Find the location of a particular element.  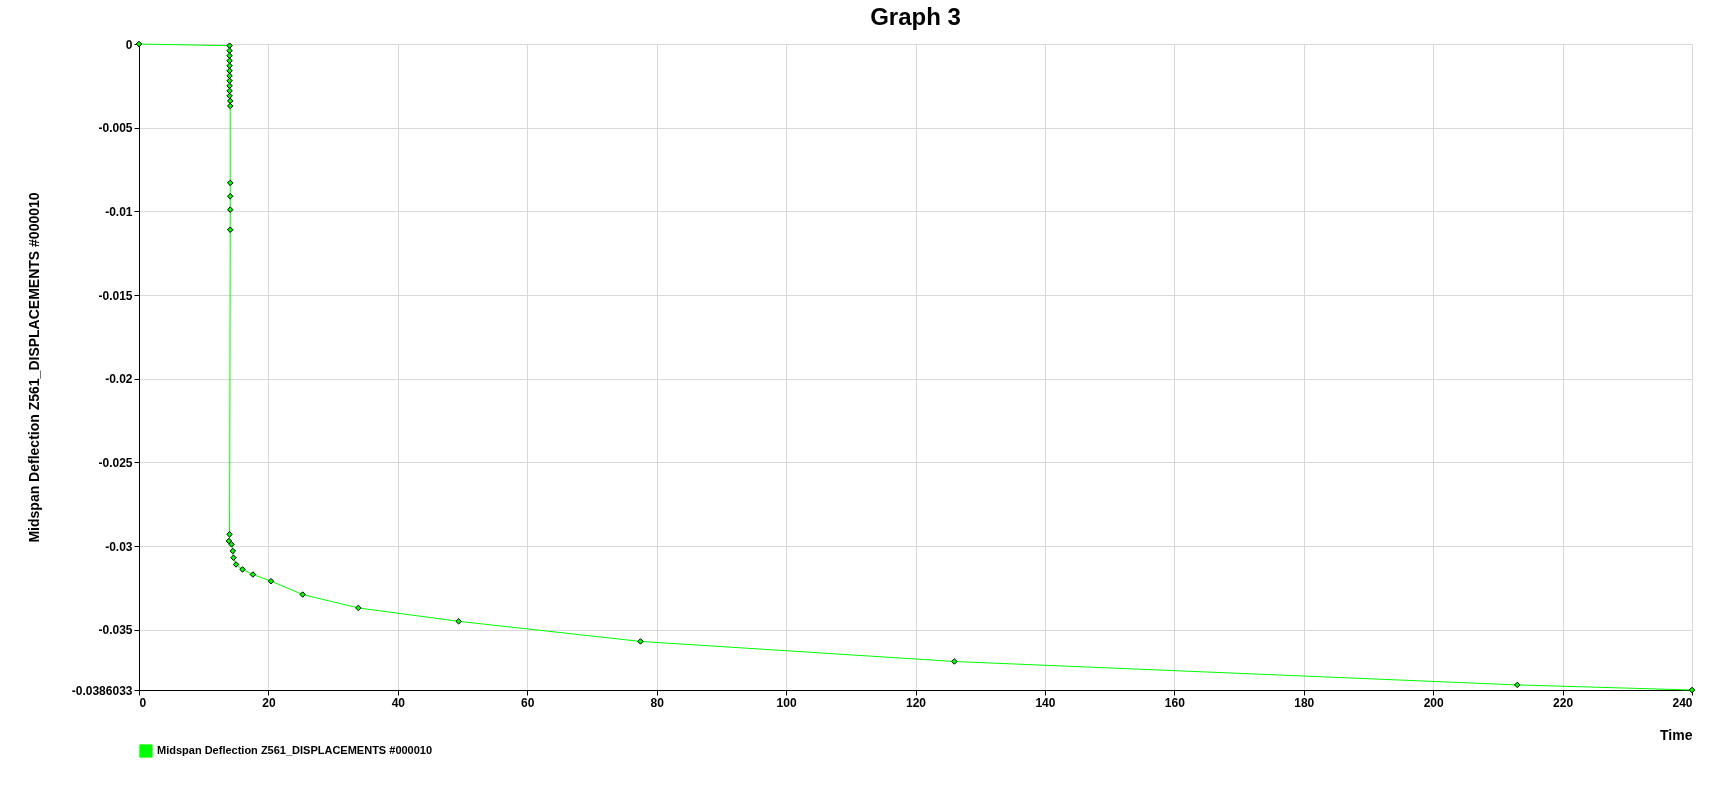

x-tick-label: 60 is located at coordinates (528, 702).